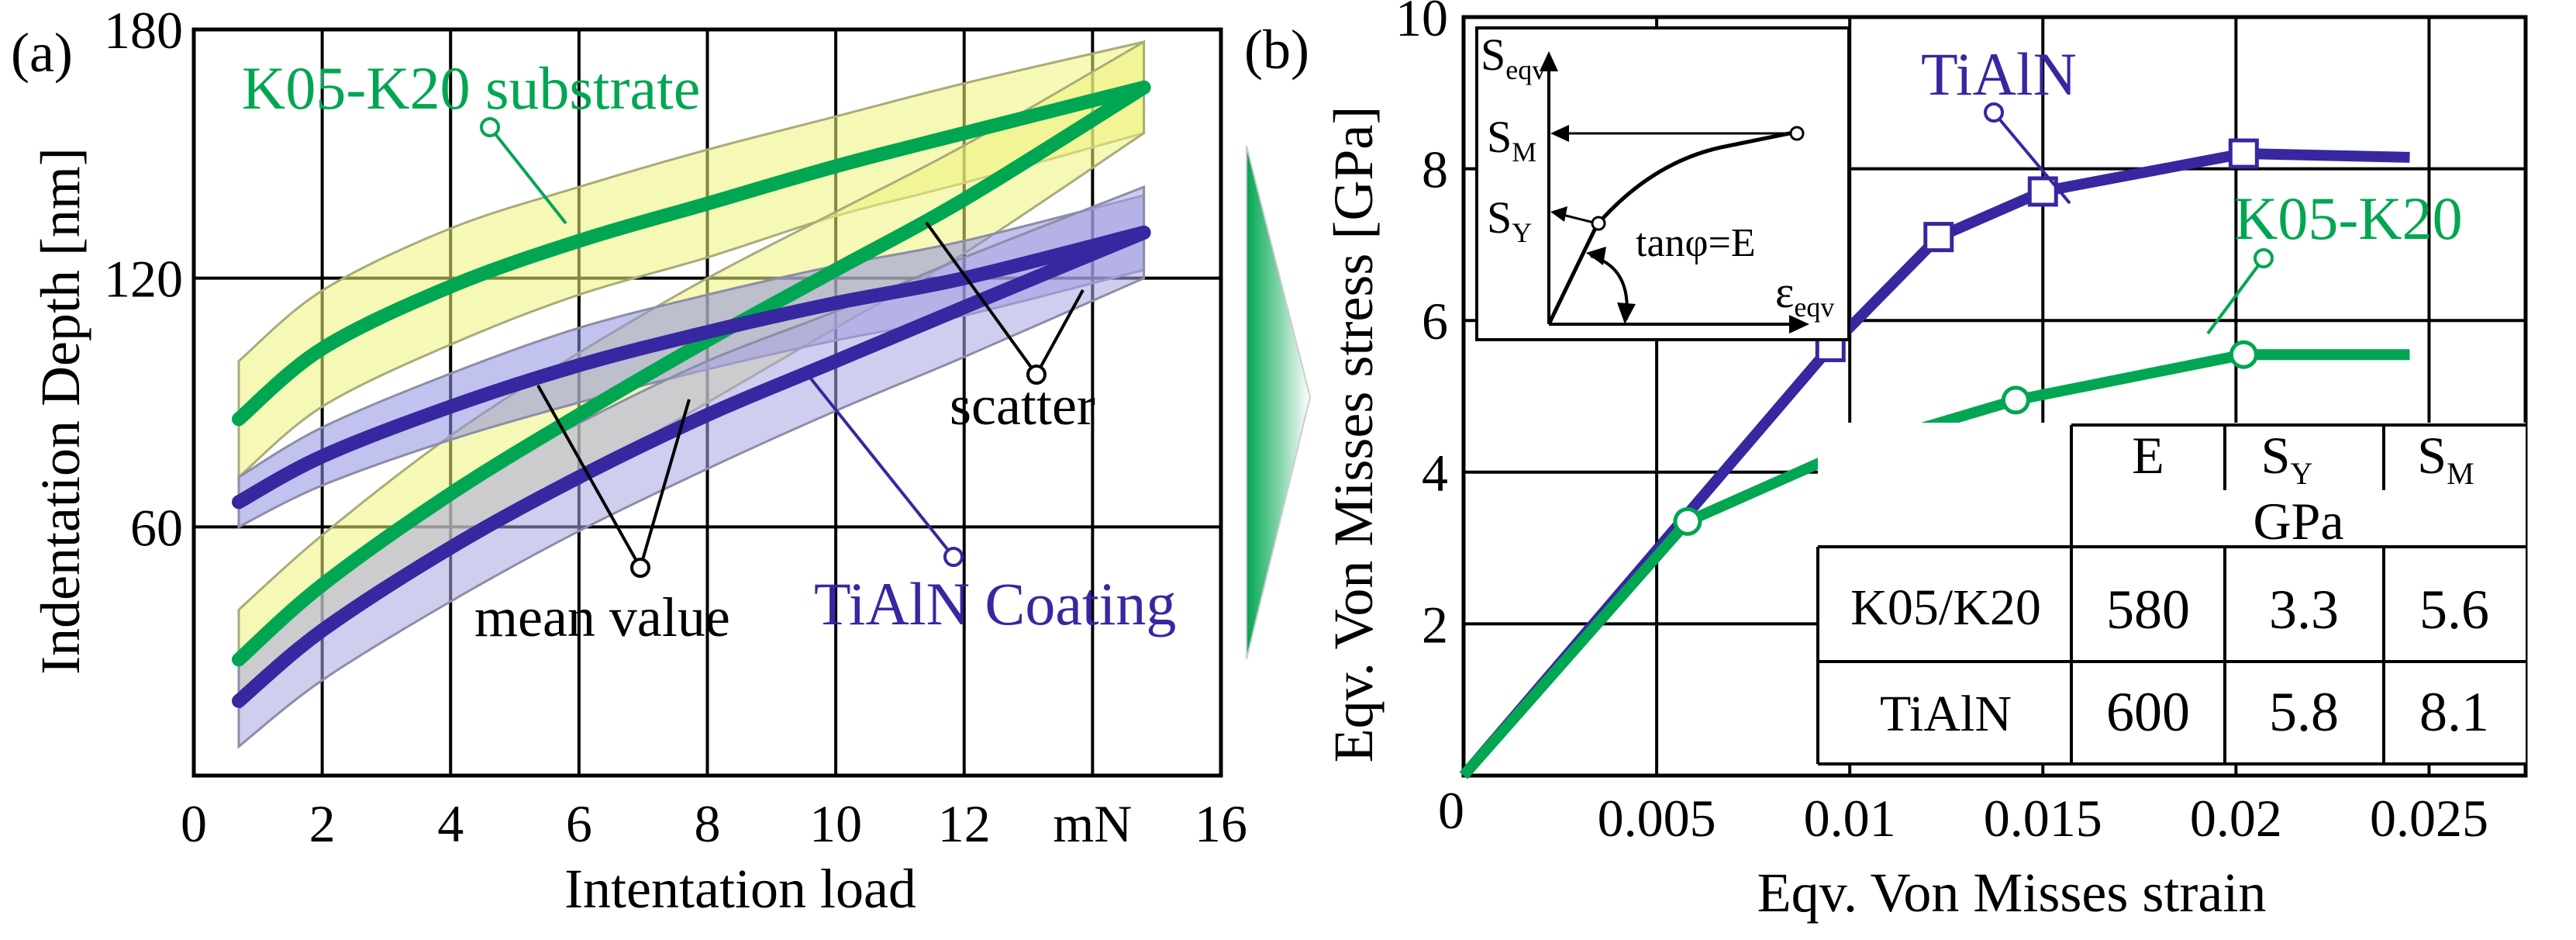 The width and height of the screenshot is (2576, 940). What do you see at coordinates (740, 889) in the screenshot?
I see `panel-a-x-axis-label: Intentation load` at bounding box center [740, 889].